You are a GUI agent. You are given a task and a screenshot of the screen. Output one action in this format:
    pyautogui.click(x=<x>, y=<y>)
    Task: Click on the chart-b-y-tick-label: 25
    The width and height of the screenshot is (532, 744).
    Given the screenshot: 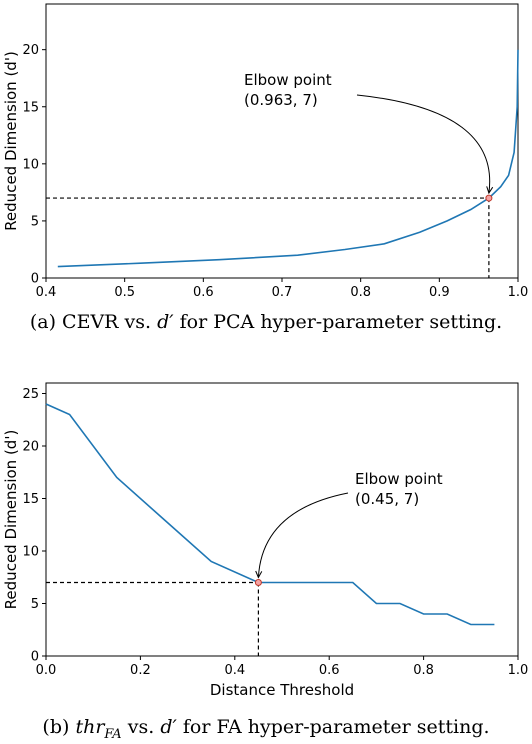 What is the action you would take?
    pyautogui.click(x=30, y=394)
    